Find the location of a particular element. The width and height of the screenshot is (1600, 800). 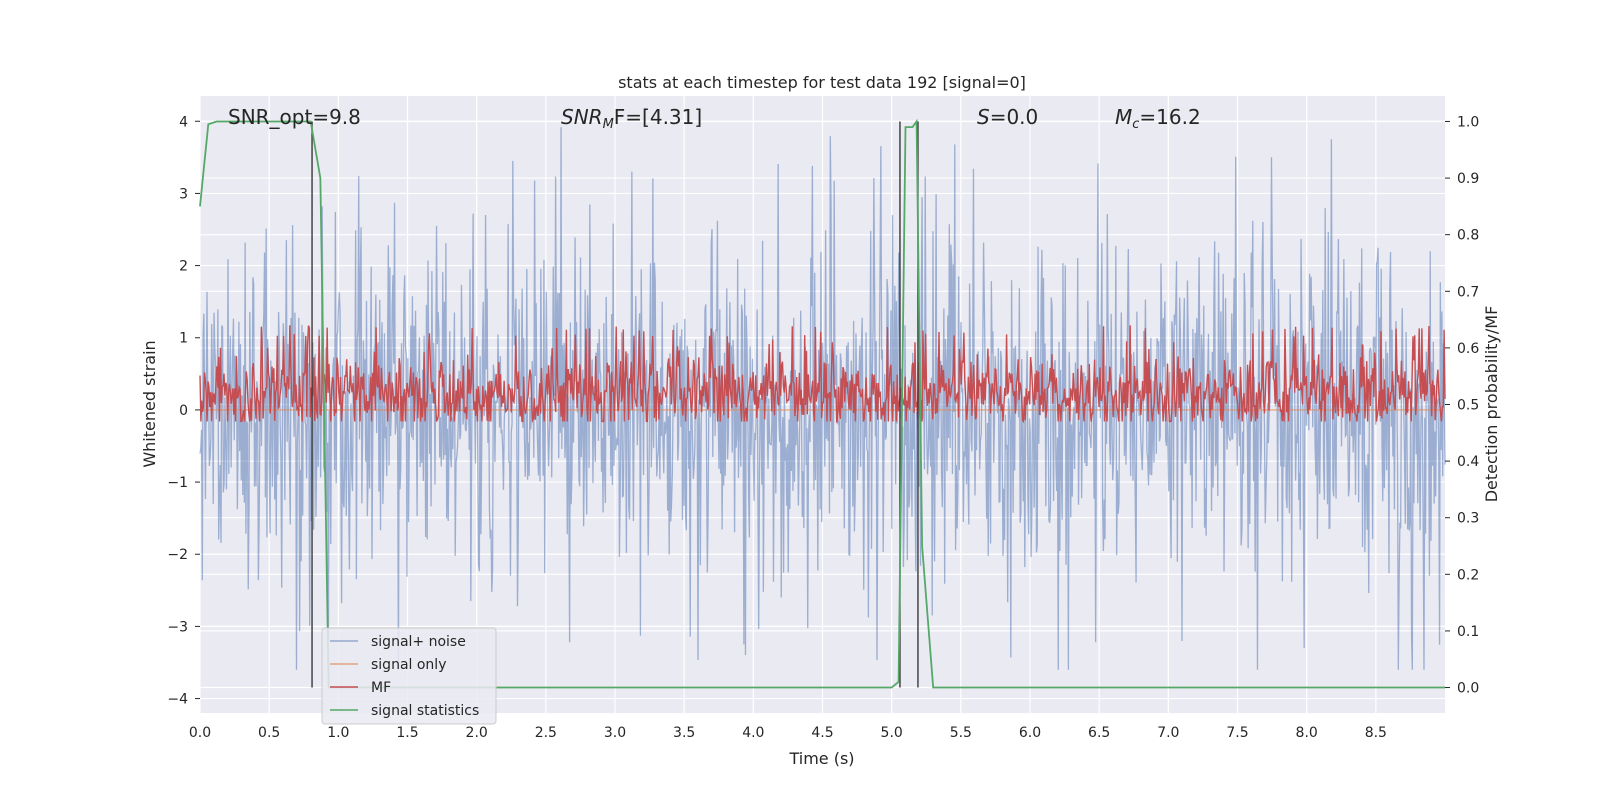

x-tick-label: 1.5 is located at coordinates (407, 733).